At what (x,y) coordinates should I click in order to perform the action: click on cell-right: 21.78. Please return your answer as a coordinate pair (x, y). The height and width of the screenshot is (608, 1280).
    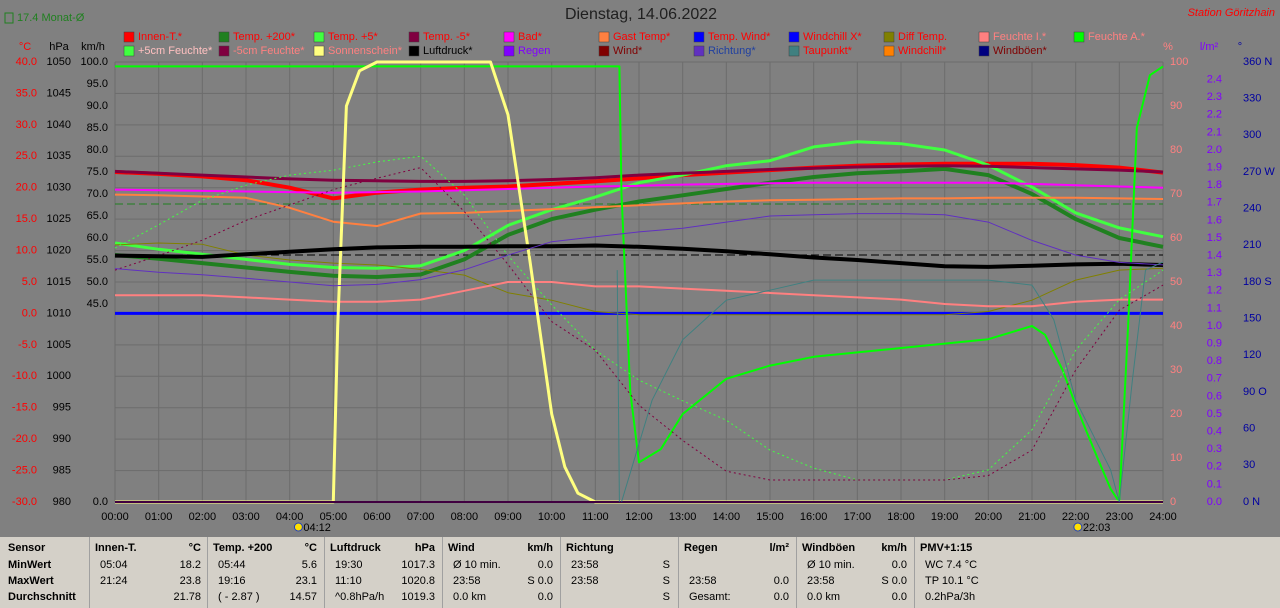
    Looking at the image, I should click on (187, 597).